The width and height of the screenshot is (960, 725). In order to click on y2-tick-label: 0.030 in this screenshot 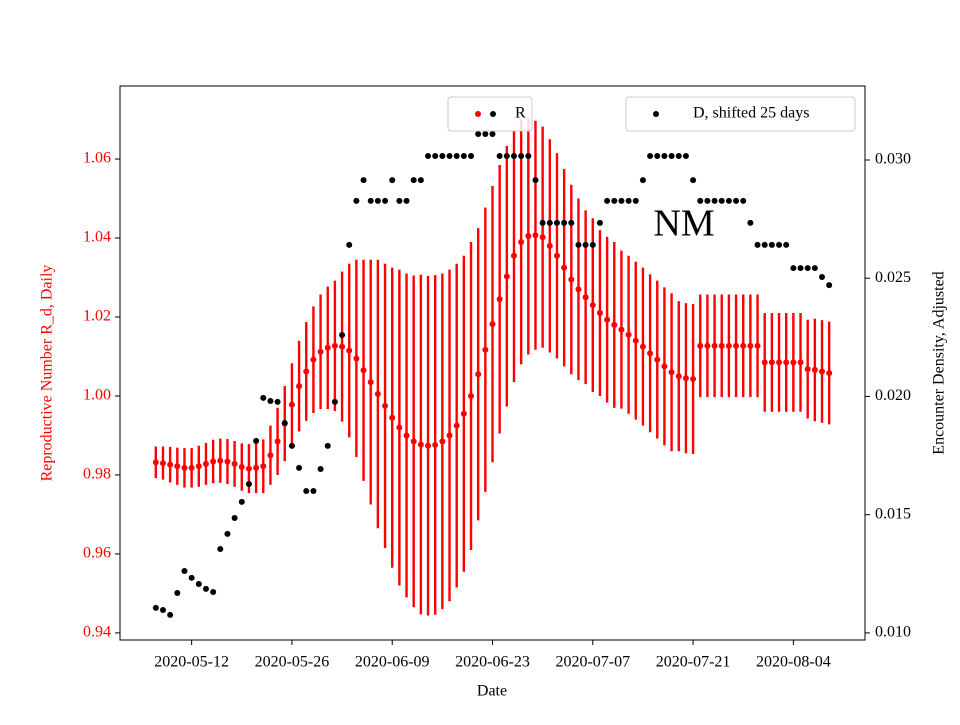, I will do `click(893, 159)`.